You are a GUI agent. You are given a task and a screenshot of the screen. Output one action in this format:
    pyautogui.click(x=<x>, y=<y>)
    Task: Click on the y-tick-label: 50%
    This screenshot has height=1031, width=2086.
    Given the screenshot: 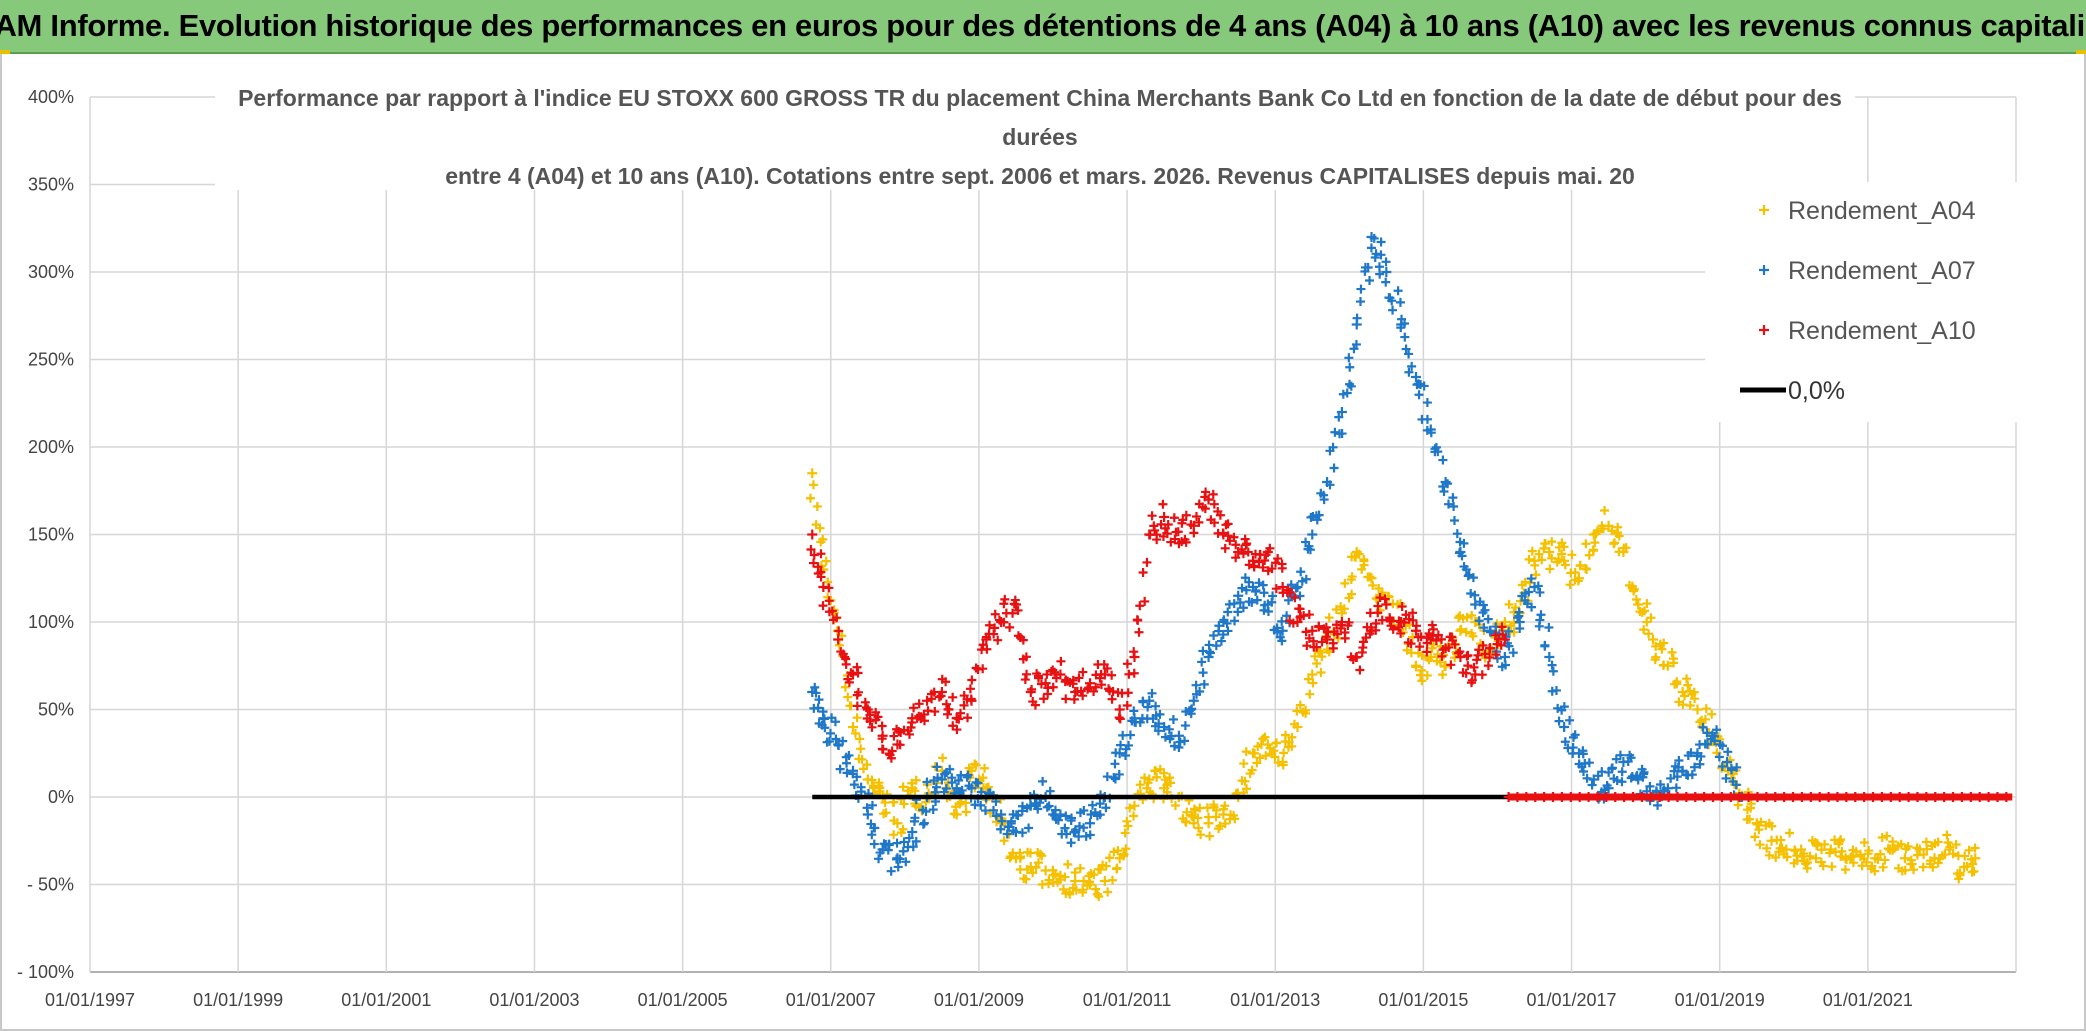 What is the action you would take?
    pyautogui.click(x=56, y=710)
    